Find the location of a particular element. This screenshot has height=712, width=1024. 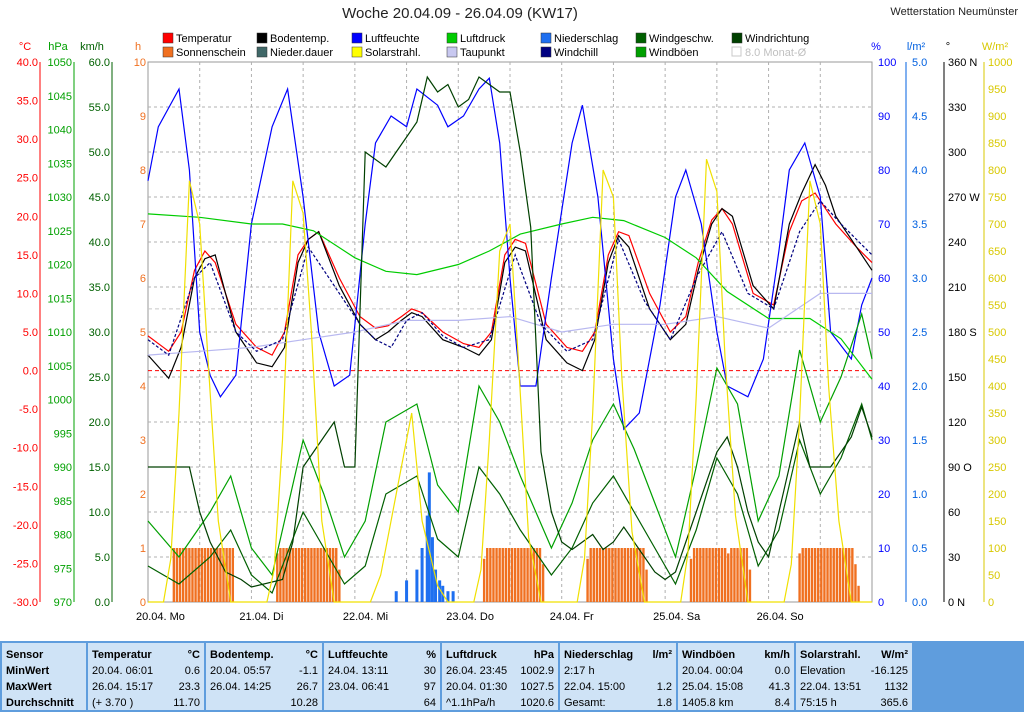

axis-tick-rain: 3.5 is located at coordinates (919, 225).